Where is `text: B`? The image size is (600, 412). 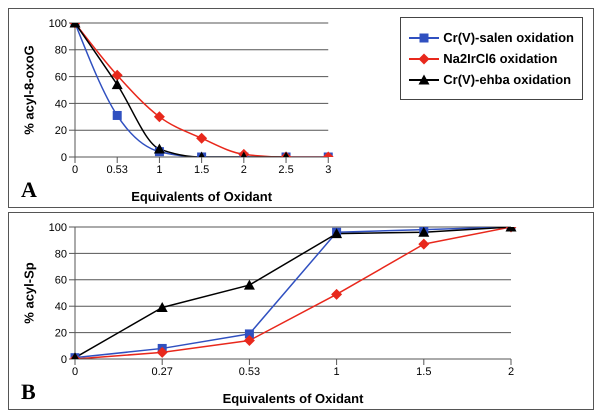
text: B is located at coordinates (28, 392).